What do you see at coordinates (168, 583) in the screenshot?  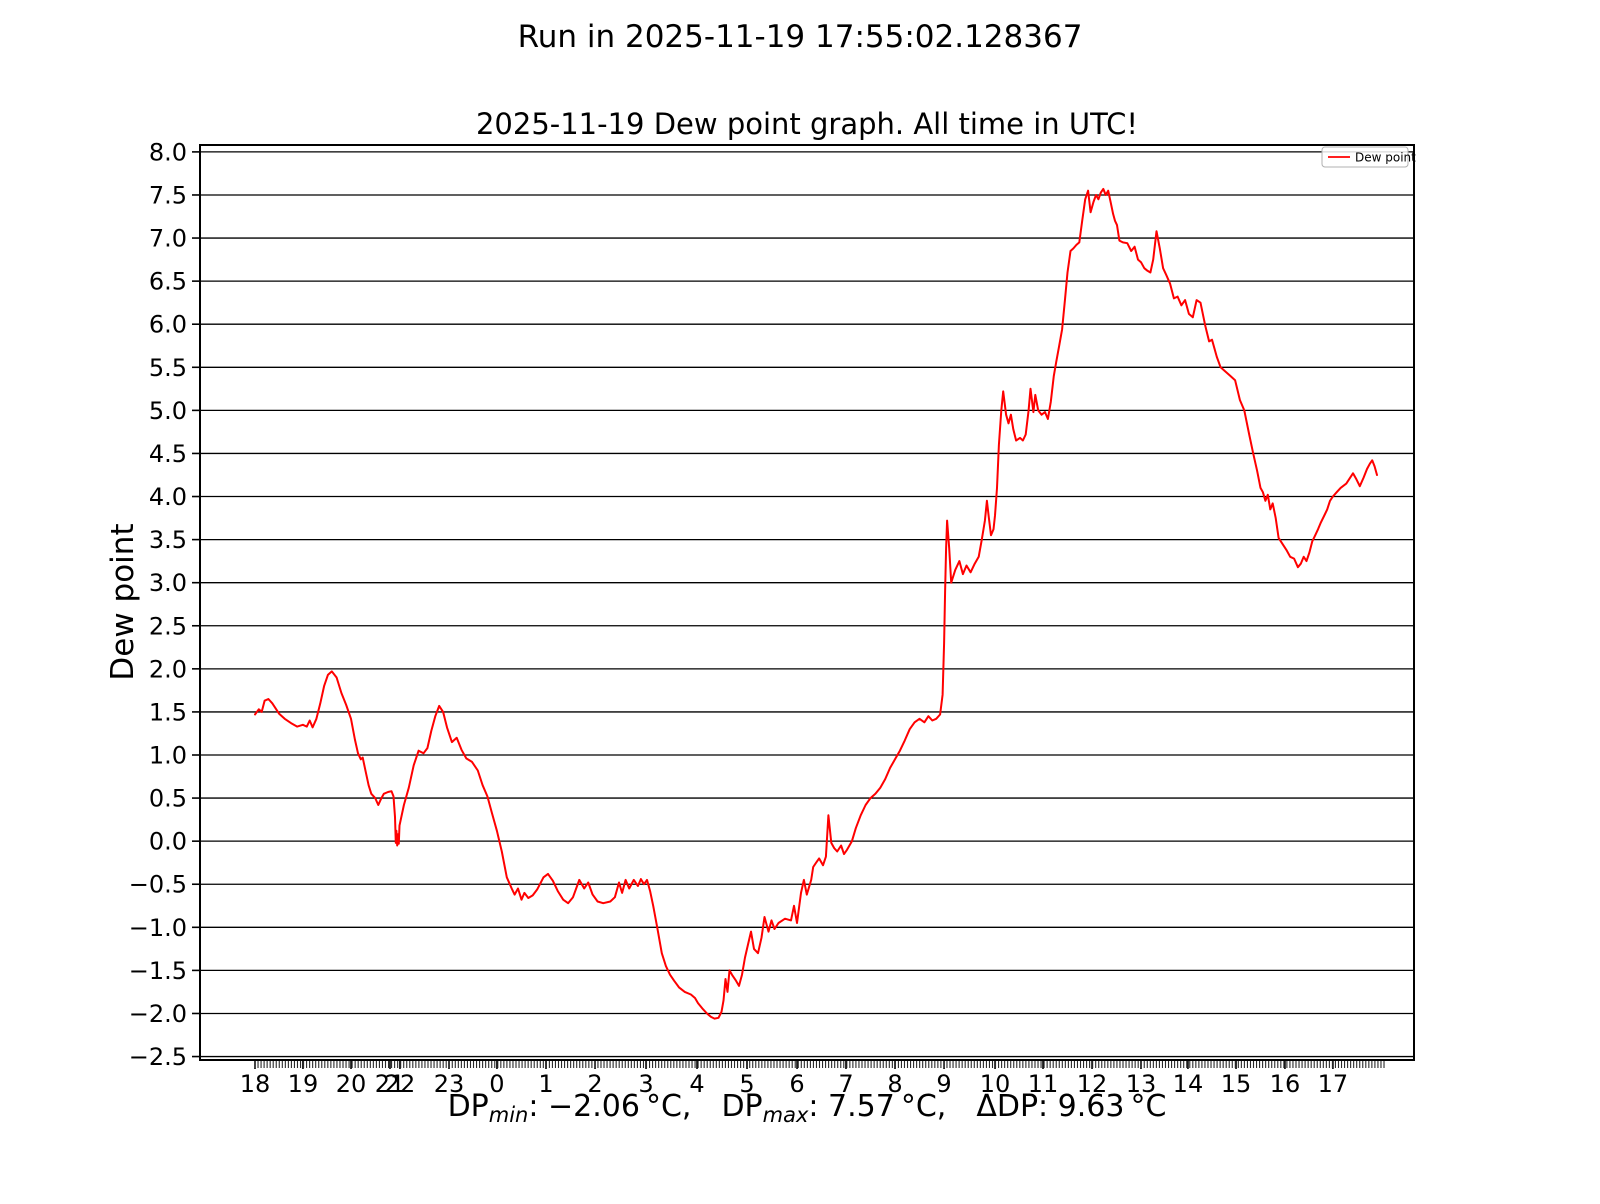 I see `y-tick-label: 3.0` at bounding box center [168, 583].